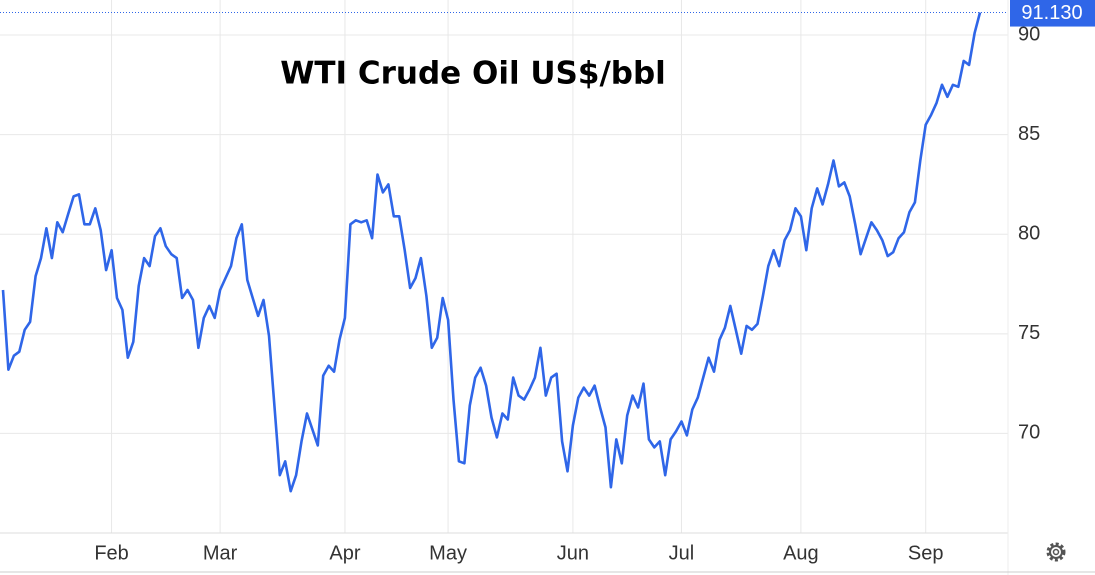 The width and height of the screenshot is (1095, 575). I want to click on last-price-box, so click(1052, 13).